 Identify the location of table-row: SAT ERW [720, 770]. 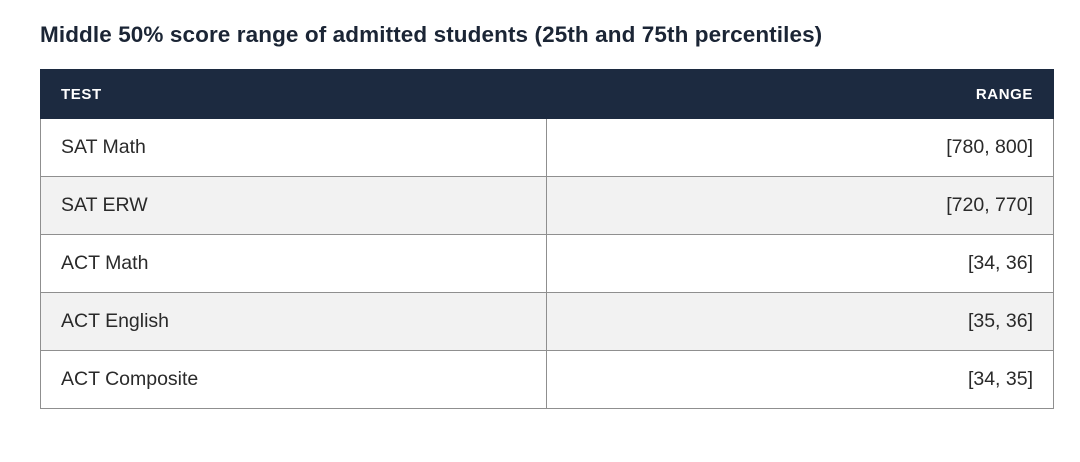
(547, 205).